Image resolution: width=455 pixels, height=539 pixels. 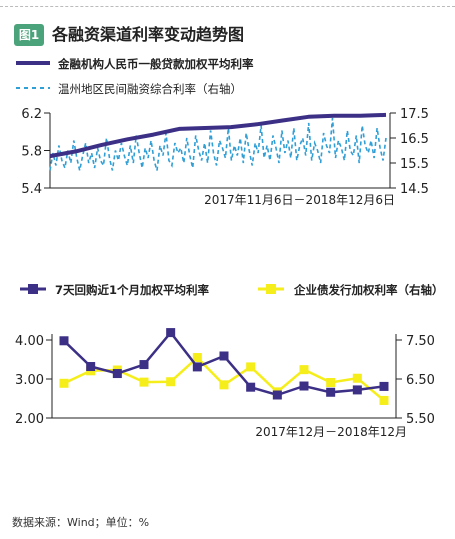 What do you see at coordinates (331, 432) in the screenshot?
I see `chart2-date-range: 2017年12月－2018年12月` at bounding box center [331, 432].